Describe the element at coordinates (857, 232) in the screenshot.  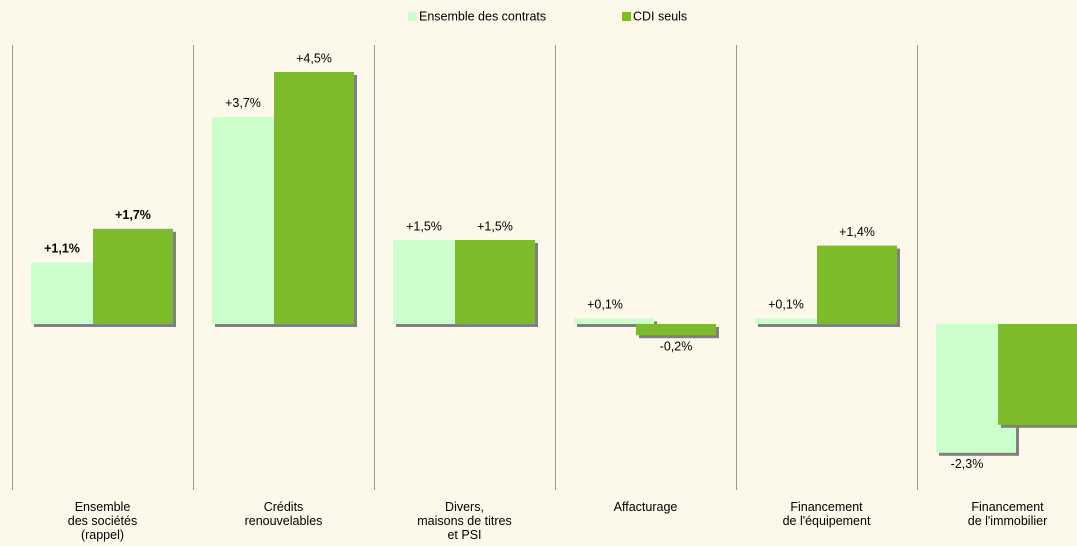
I see `data-label: +1,4%` at that location.